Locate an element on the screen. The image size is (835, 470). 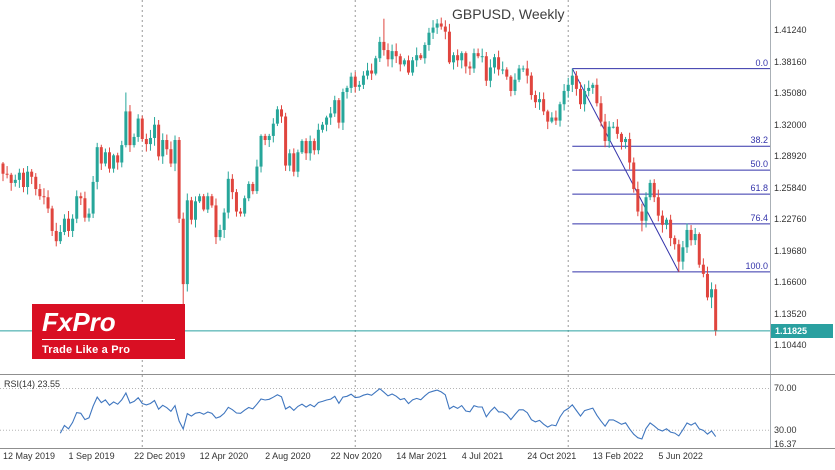
fib-trend-line is located at coordinates (625, 170).